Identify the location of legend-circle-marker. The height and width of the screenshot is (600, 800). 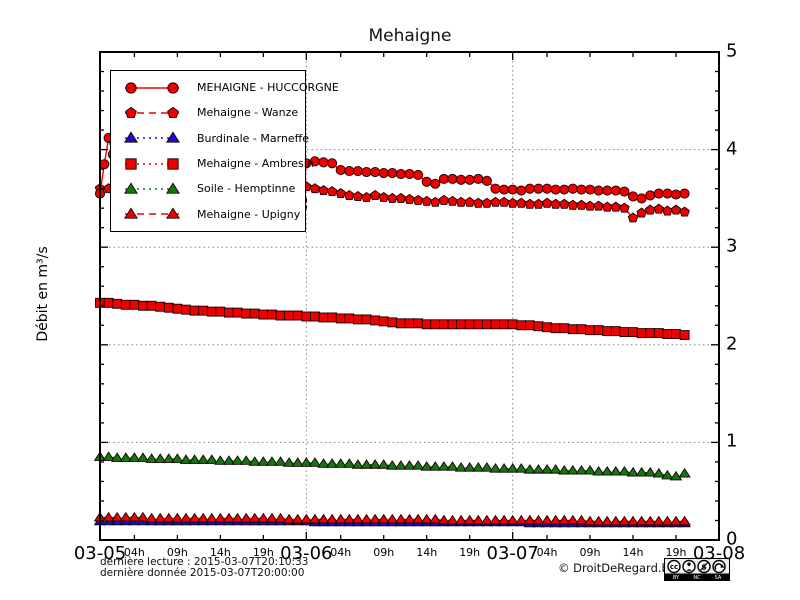
(152, 88).